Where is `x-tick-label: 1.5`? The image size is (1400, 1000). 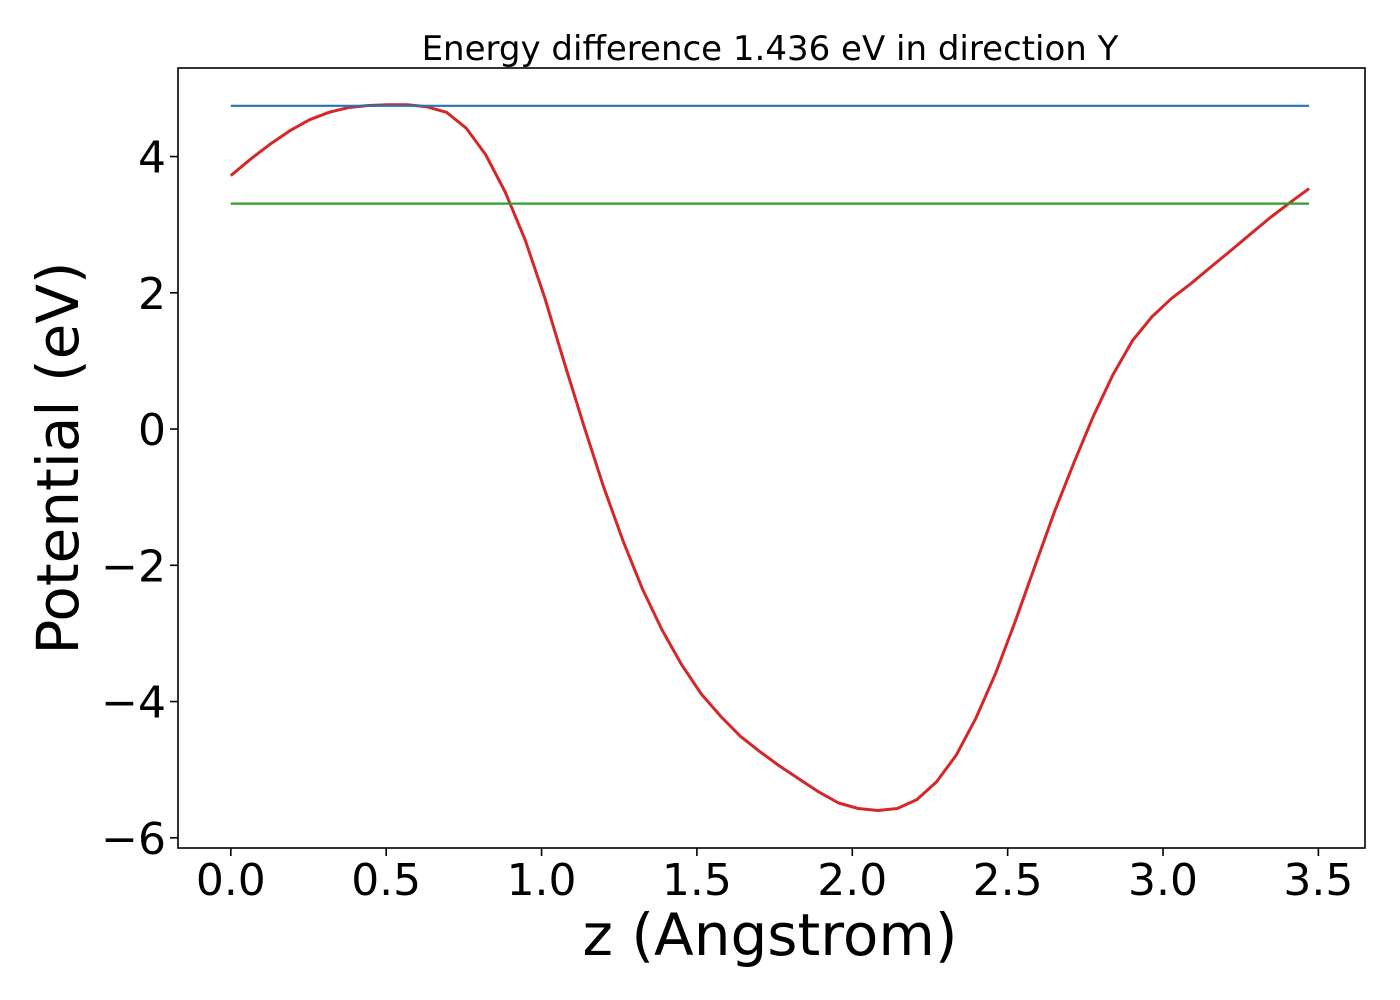 x-tick-label: 1.5 is located at coordinates (697, 880).